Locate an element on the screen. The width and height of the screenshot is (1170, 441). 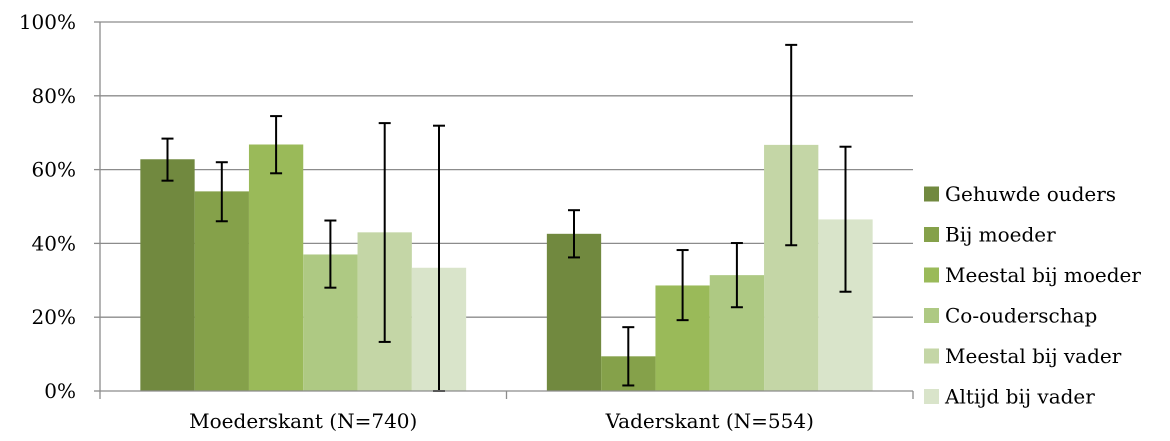
legend-label: Altijd bij vader is located at coordinates (1019, 397).